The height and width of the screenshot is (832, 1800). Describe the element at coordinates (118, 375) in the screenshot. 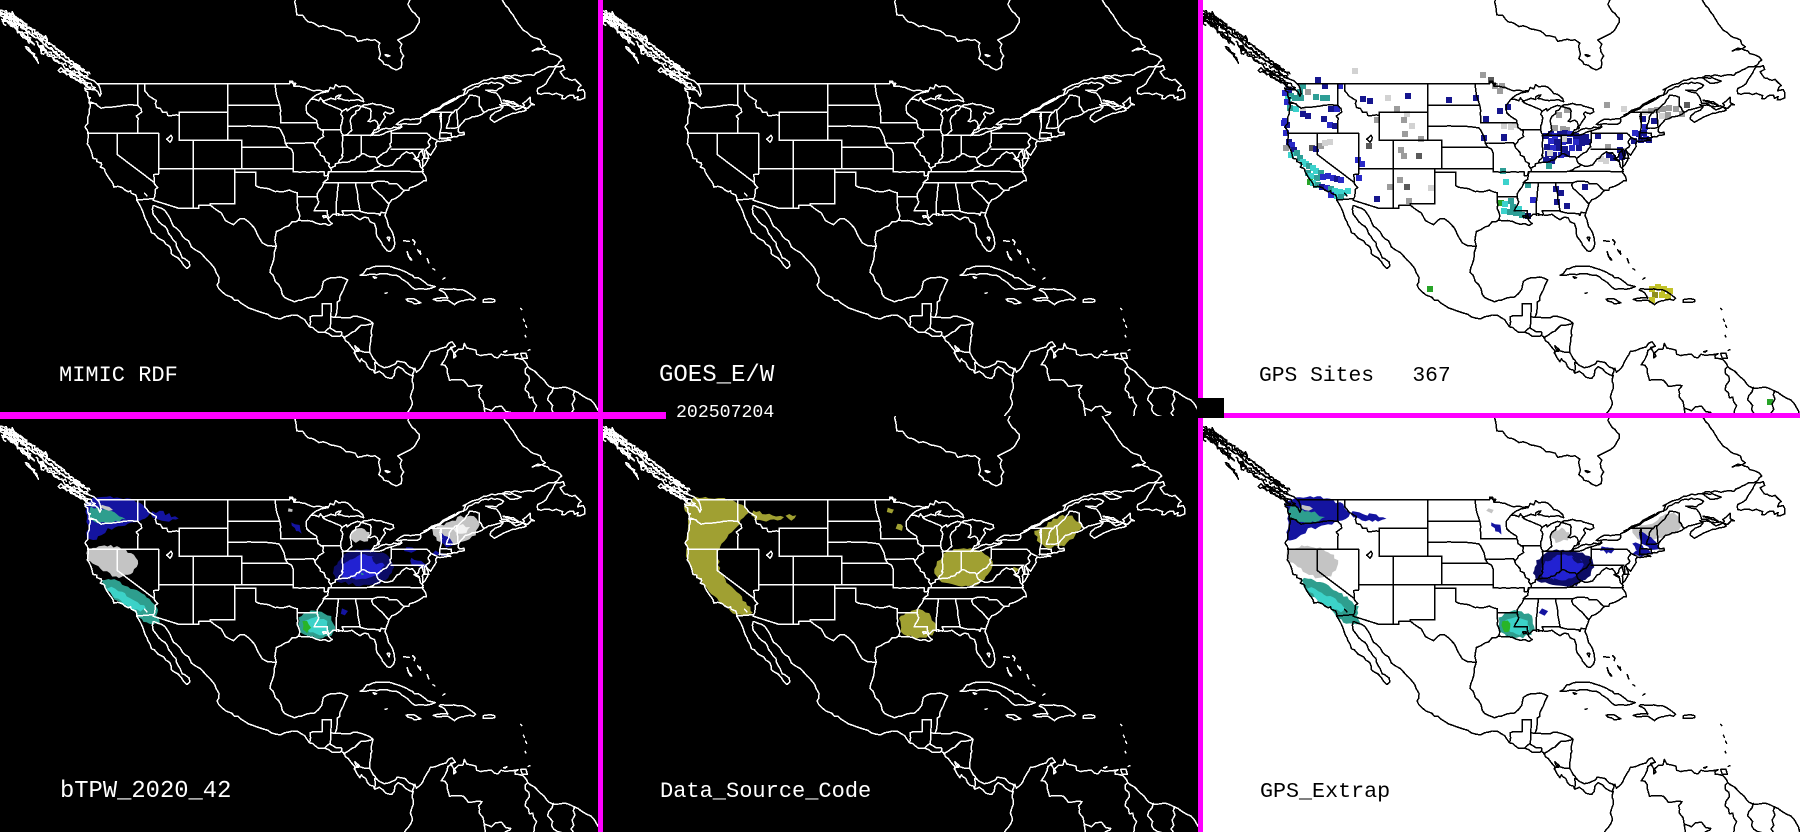

I see `svg-text: MIMIC RDF` at that location.